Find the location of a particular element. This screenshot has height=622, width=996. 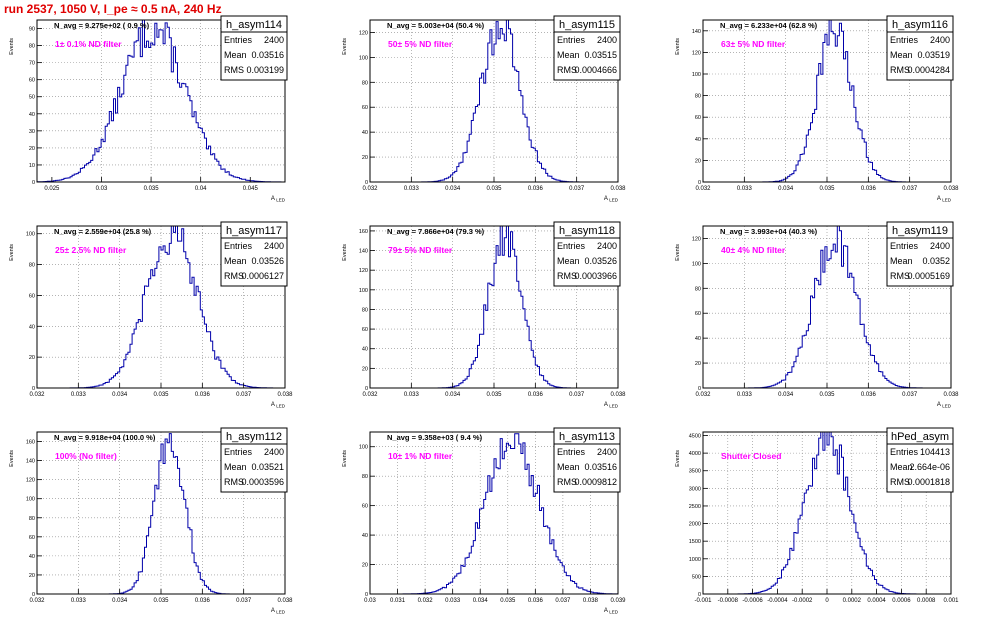

y-tick-label: 160 is located at coordinates (30, 443).